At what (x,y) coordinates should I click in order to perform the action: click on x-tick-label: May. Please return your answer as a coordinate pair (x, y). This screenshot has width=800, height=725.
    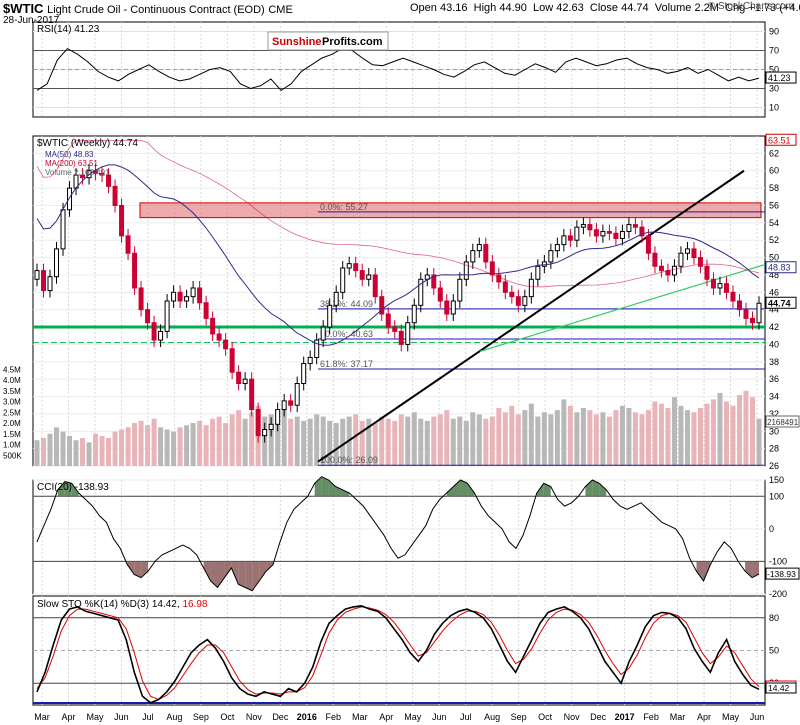
    Looking at the image, I should click on (731, 717).